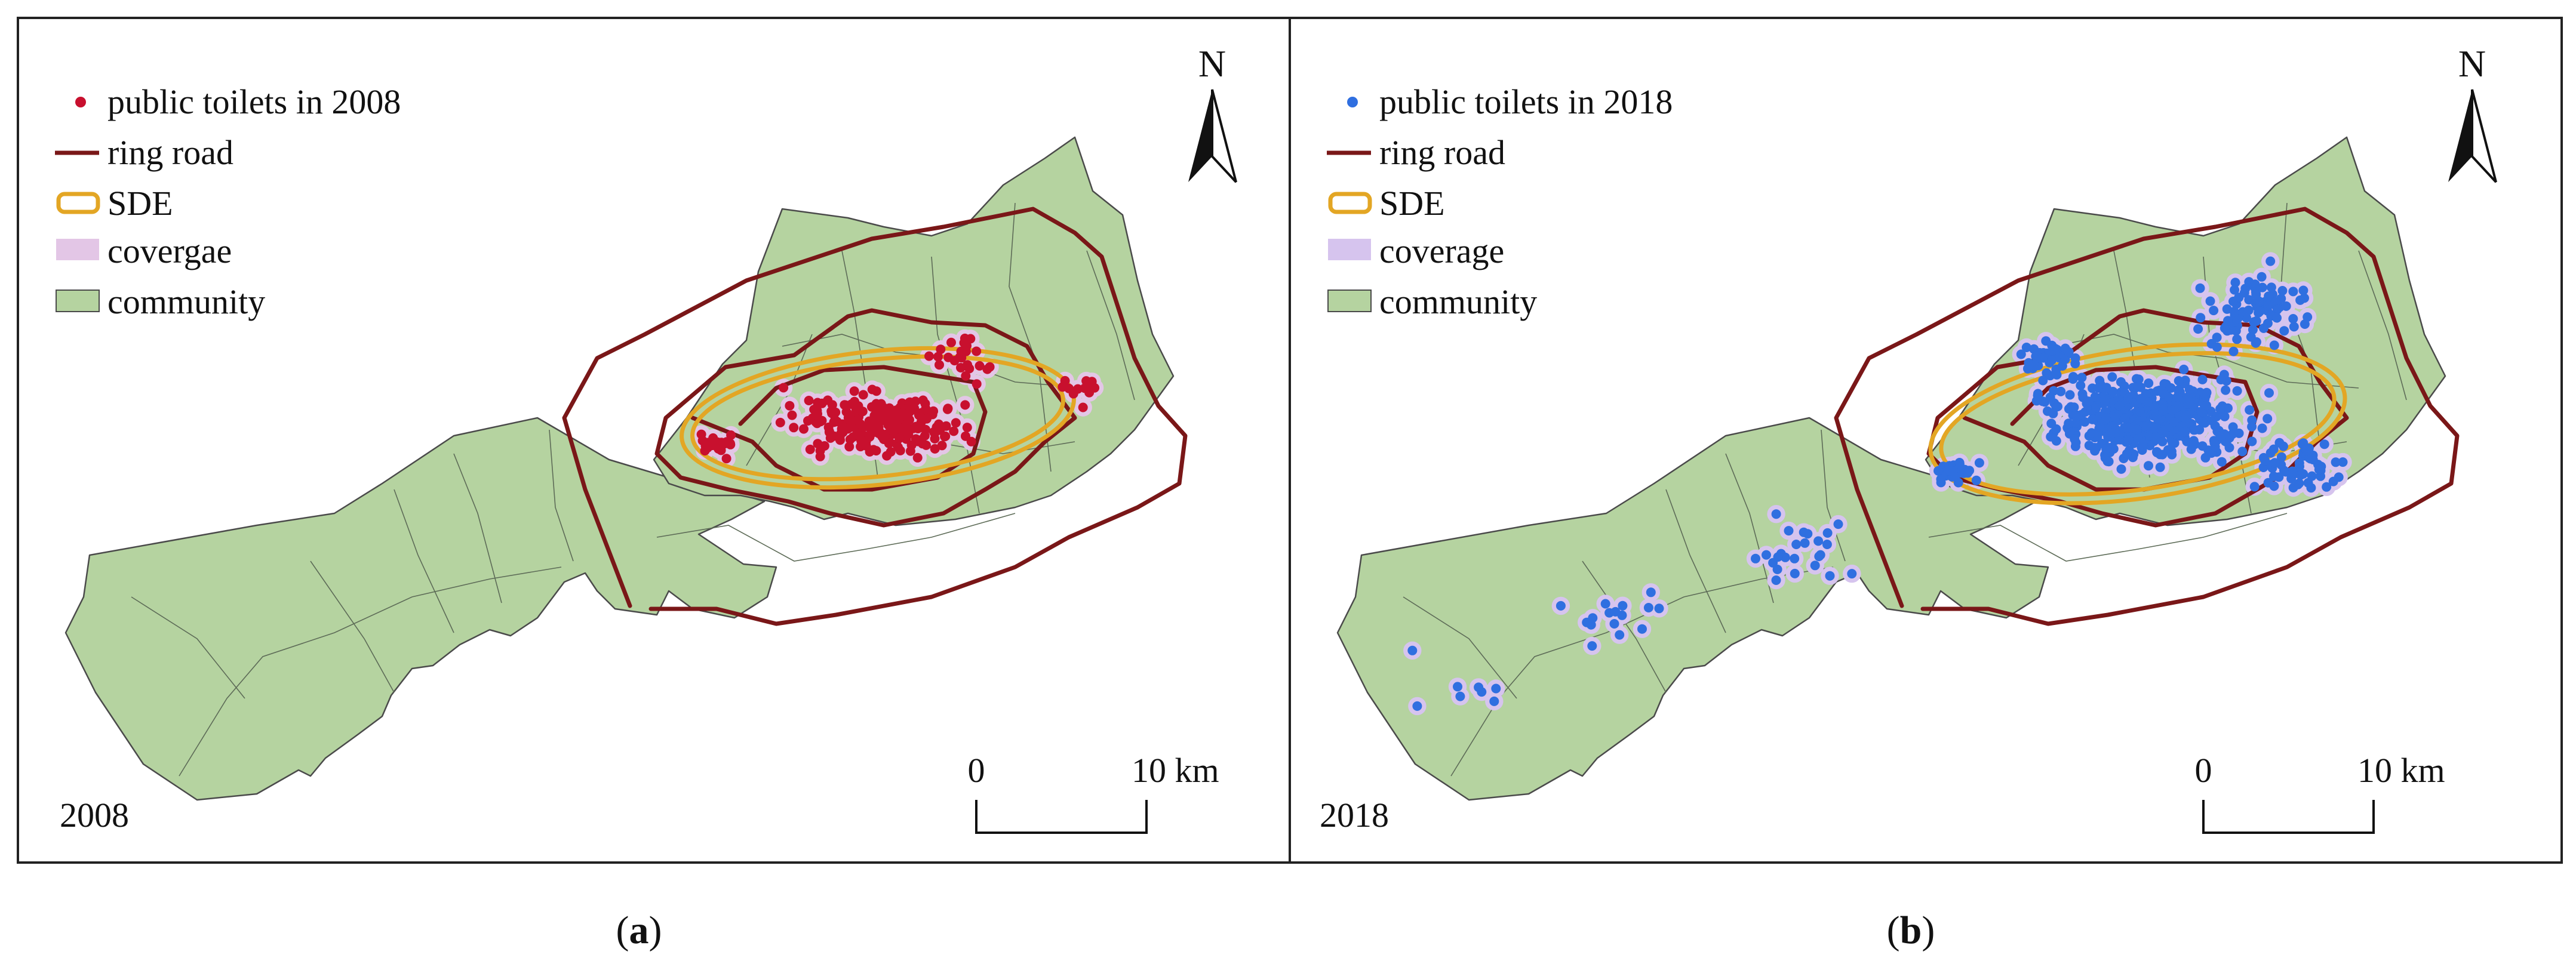  What do you see at coordinates (1093, 792) in the screenshot?
I see `scale-bar-a: 0 10 km` at bounding box center [1093, 792].